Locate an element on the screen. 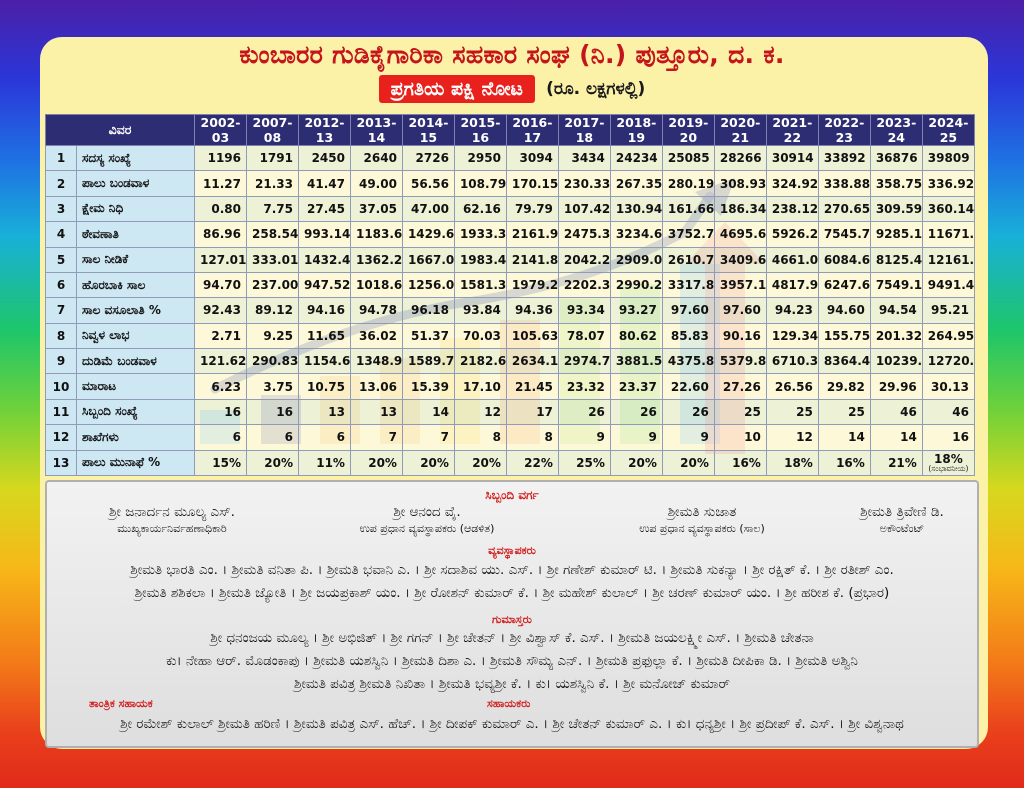 The image size is (1024, 788). officer-name: ಶ್ರೀ ಆನಂದ ವೈ. is located at coordinates (427, 512).